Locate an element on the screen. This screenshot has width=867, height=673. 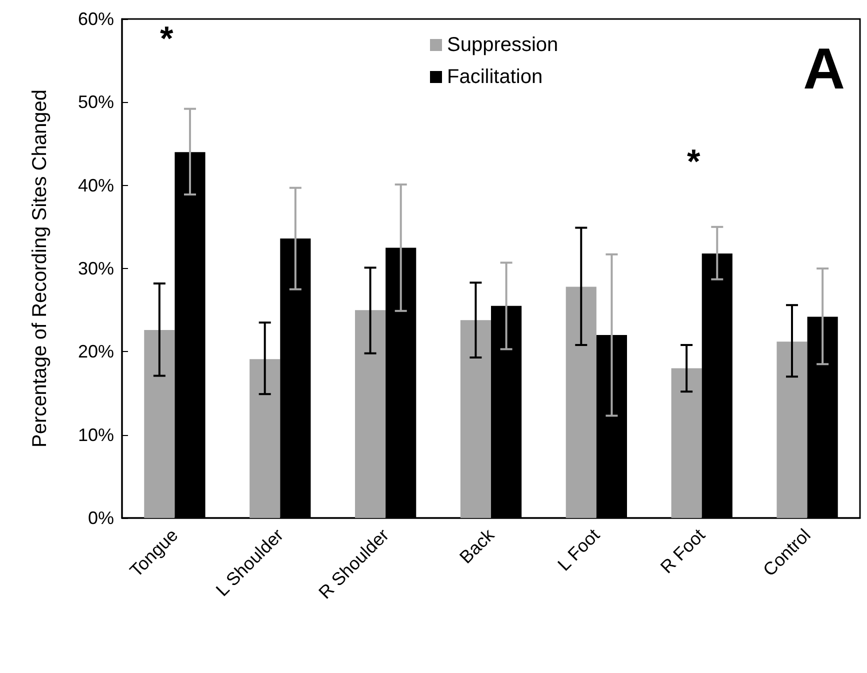
legend-label: Facilitation is located at coordinates (495, 77).